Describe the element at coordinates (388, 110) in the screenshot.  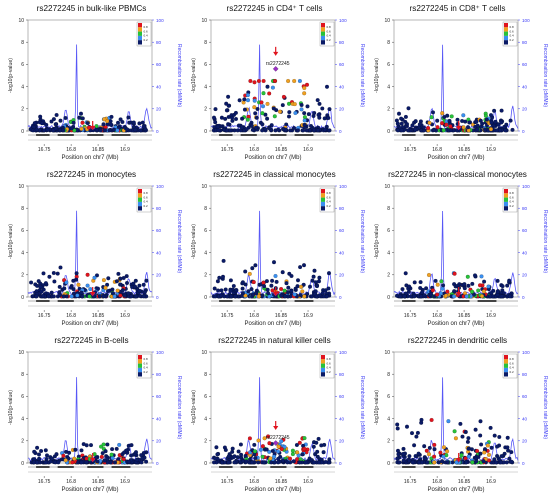
I see `y-tick-label: 2` at that location.